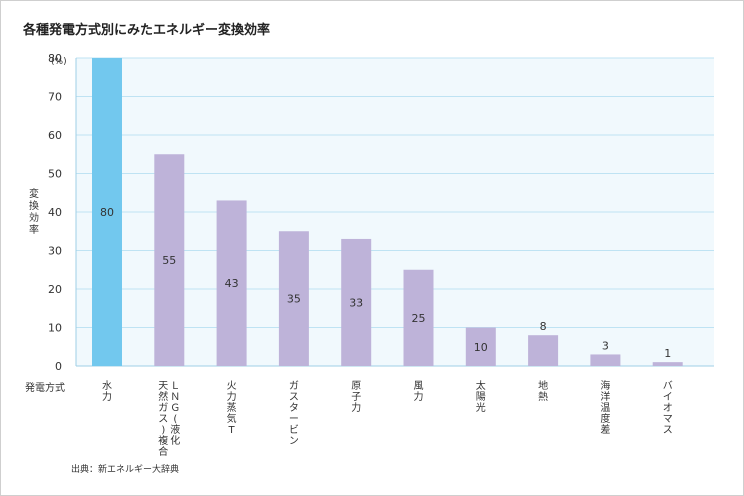 Image resolution: width=744 pixels, height=496 pixels. What do you see at coordinates (543, 385) in the screenshot?
I see `category-label-char: 地` at bounding box center [543, 385].